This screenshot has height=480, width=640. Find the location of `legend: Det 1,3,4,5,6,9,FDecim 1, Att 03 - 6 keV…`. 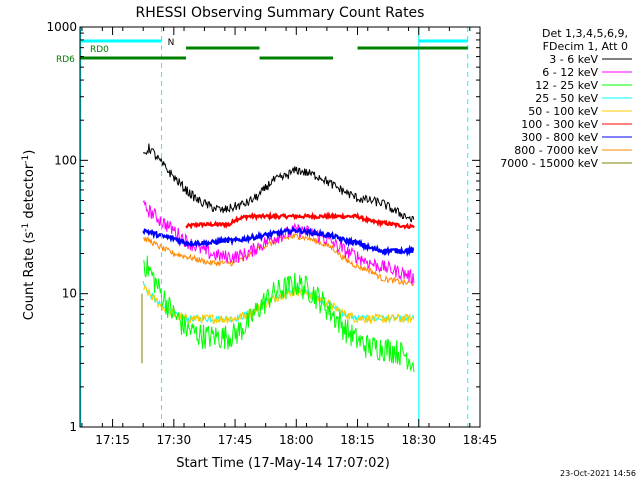

legend: Det 1,3,4,5,6,9,FDecim 1, Att 03 - 6 keV… is located at coordinates (566, 98).